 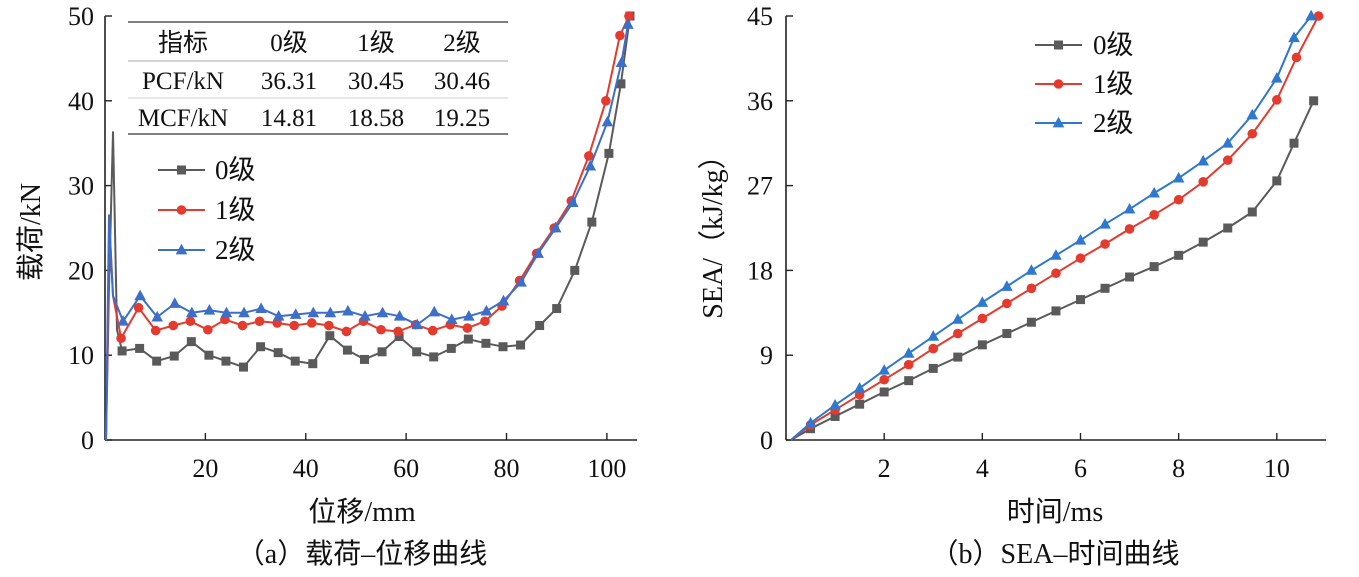 I want to click on chart-caption: （a）载荷–位移曲线, so click(x=362, y=554).